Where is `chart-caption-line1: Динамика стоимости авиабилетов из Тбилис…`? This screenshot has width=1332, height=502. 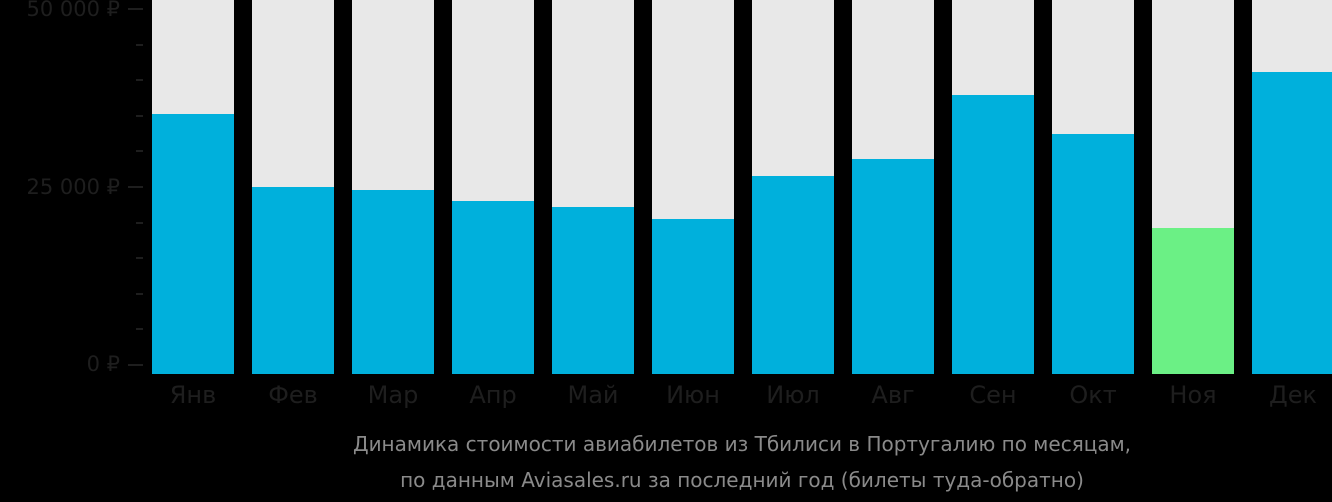 chart-caption-line1: Динамика стоимости авиабилетов из Тбилис… is located at coordinates (742, 444).